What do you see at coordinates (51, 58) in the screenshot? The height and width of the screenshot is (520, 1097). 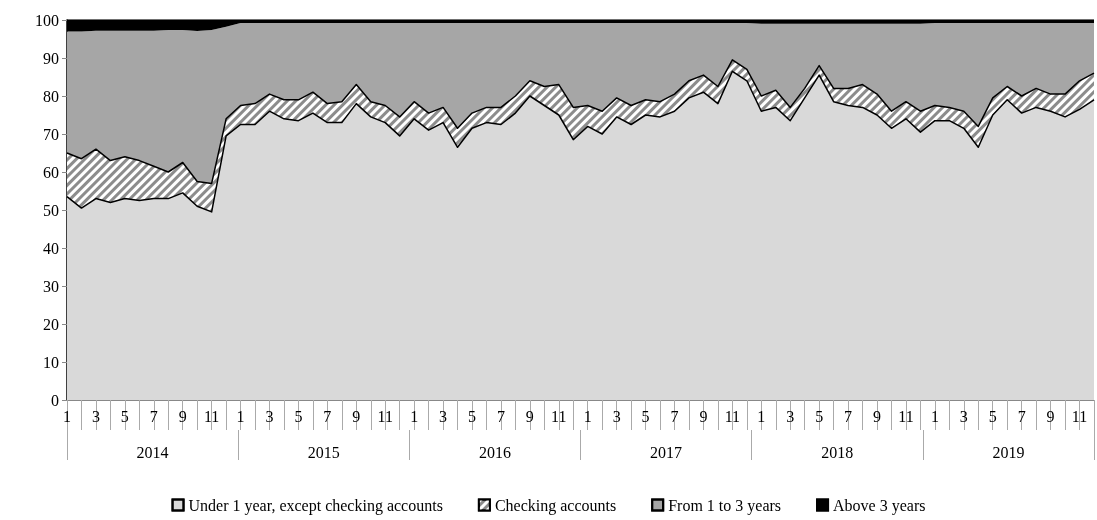 I see `y-tick-label: 90` at bounding box center [51, 58].